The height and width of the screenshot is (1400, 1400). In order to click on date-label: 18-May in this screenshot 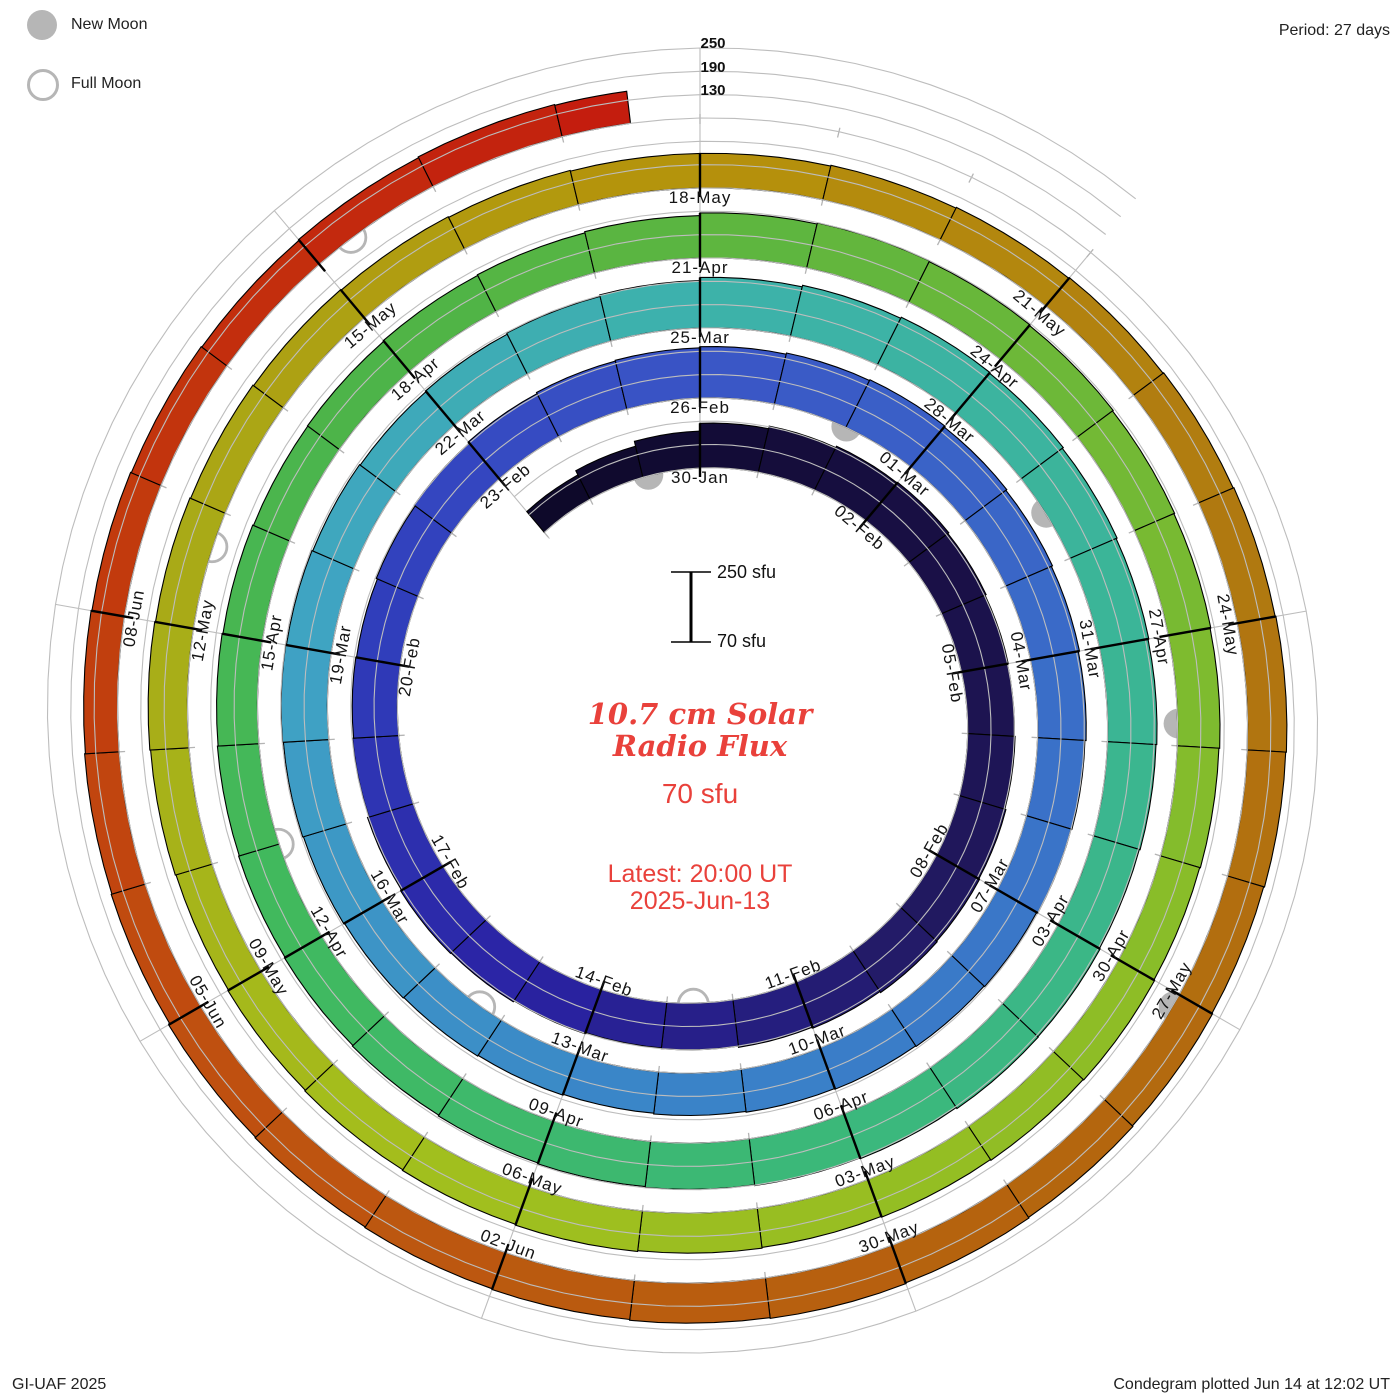, I will do `click(700, 197)`.